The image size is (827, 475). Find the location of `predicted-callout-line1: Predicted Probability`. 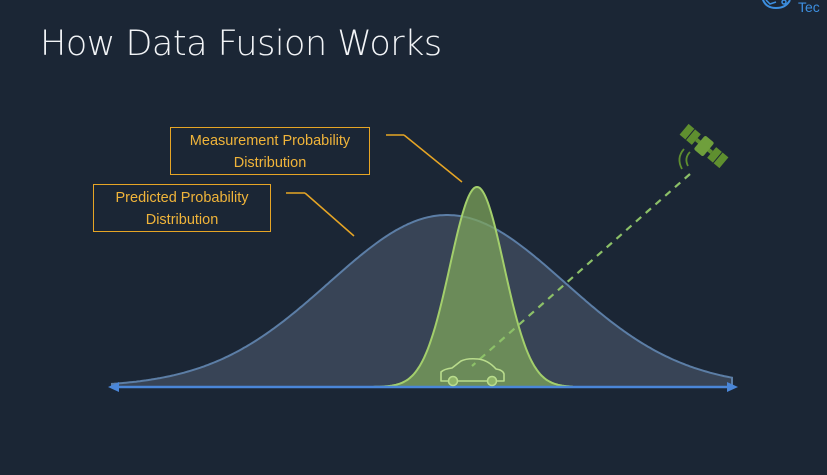

predicted-callout-line1: Predicted Probability is located at coordinates (182, 198).